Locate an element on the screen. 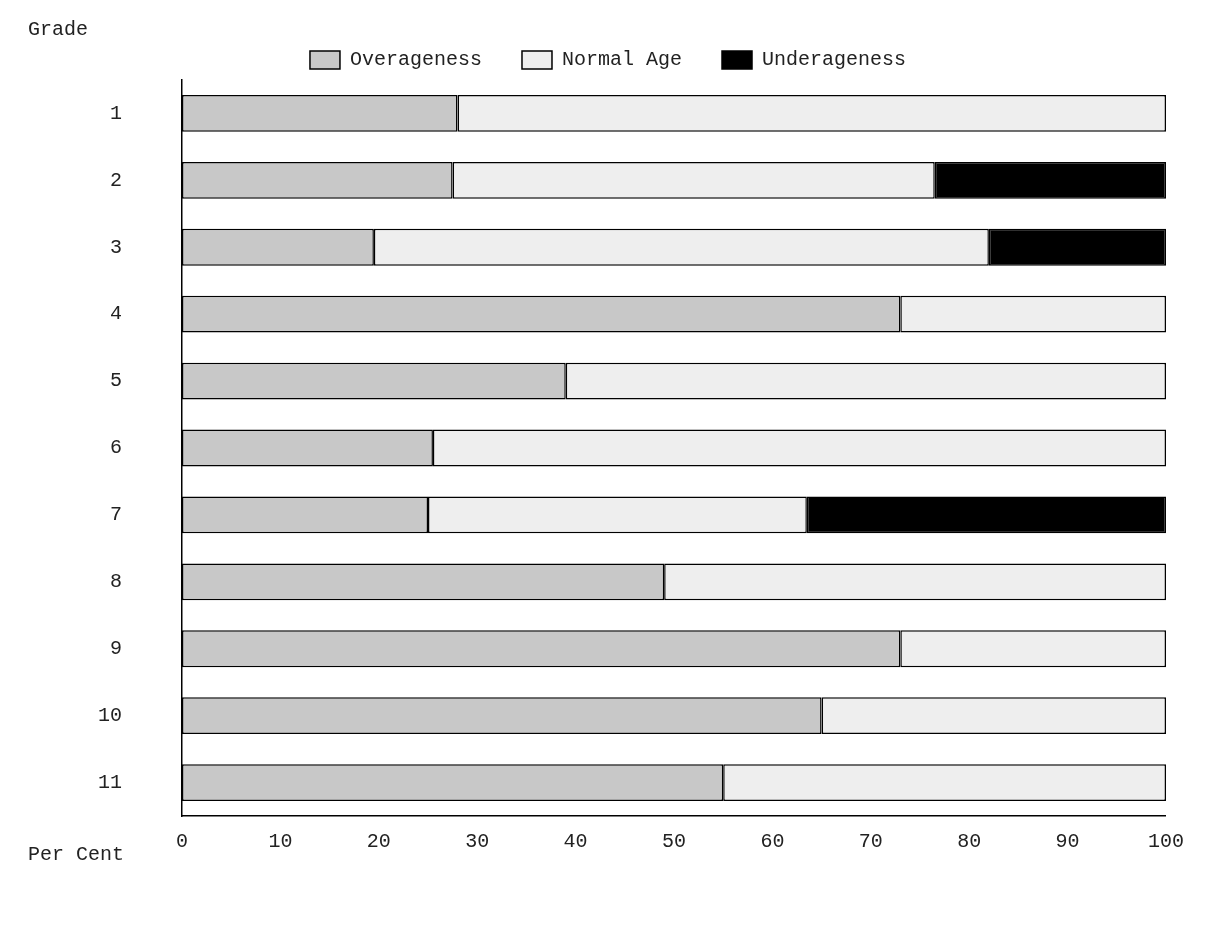 This screenshot has width=1214, height=926. y-tick-label: 10 is located at coordinates (109, 715).